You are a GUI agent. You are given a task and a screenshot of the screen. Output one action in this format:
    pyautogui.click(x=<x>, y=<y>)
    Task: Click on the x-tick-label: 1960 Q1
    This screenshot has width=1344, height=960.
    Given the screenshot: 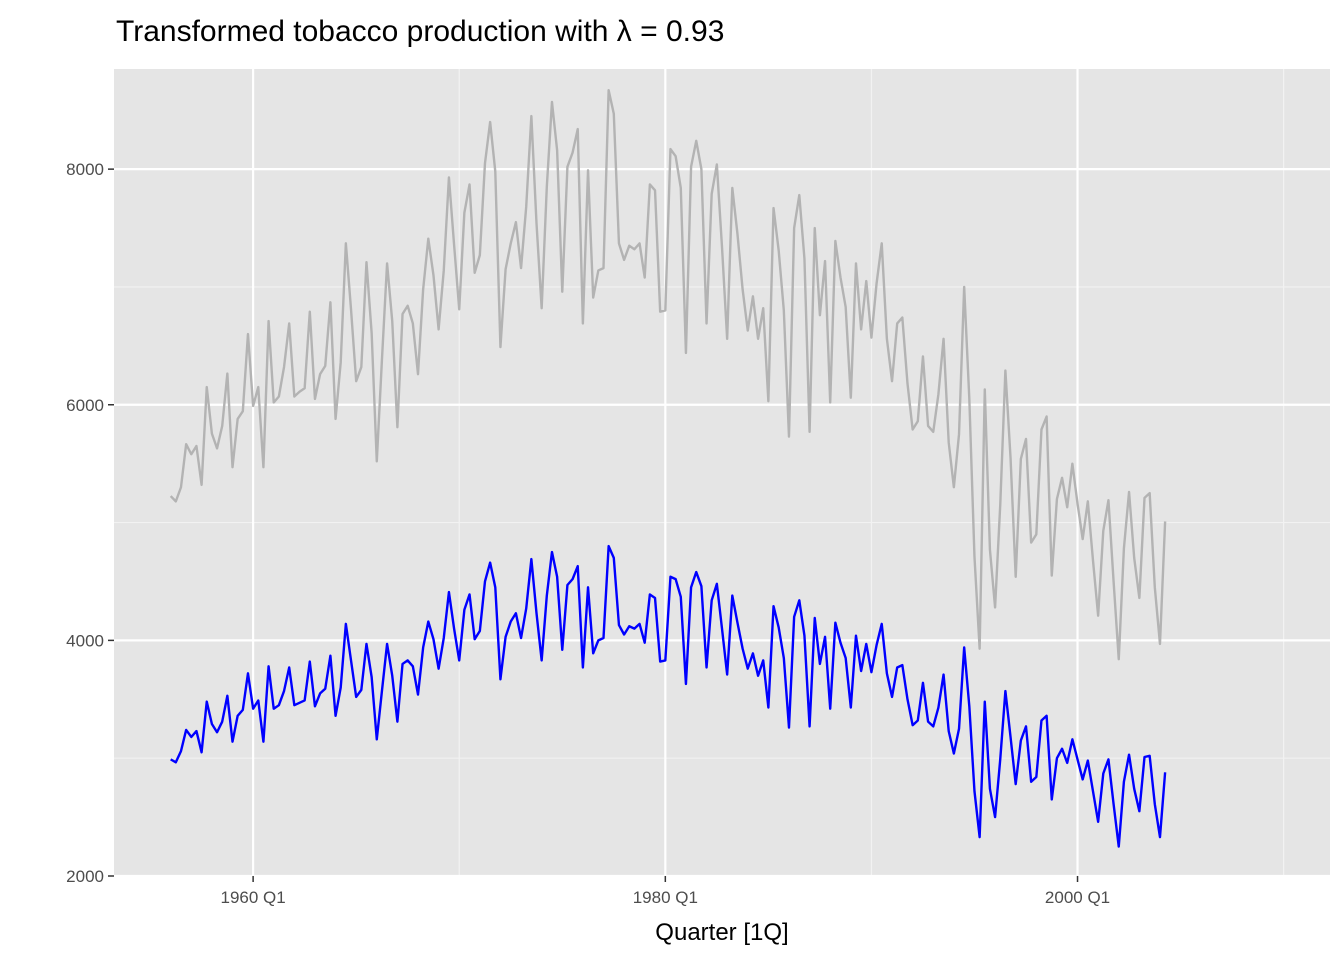 What is the action you would take?
    pyautogui.click(x=253, y=897)
    